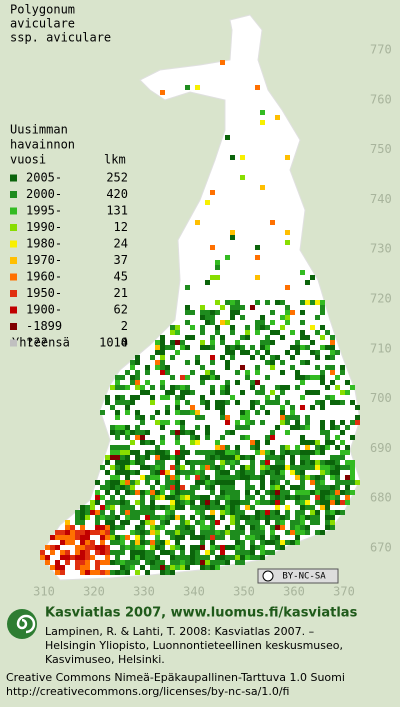 This screenshot has width=400, height=707. Describe the element at coordinates (37, 343) in the screenshot. I see `legend-label: ???` at that location.